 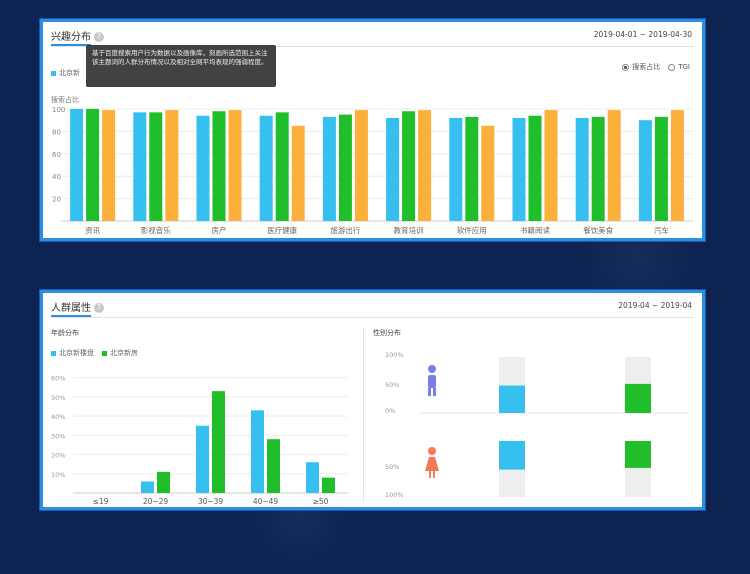 What do you see at coordinates (345, 230) in the screenshot?
I see `x-tick-label: 旅游出行` at bounding box center [345, 230].